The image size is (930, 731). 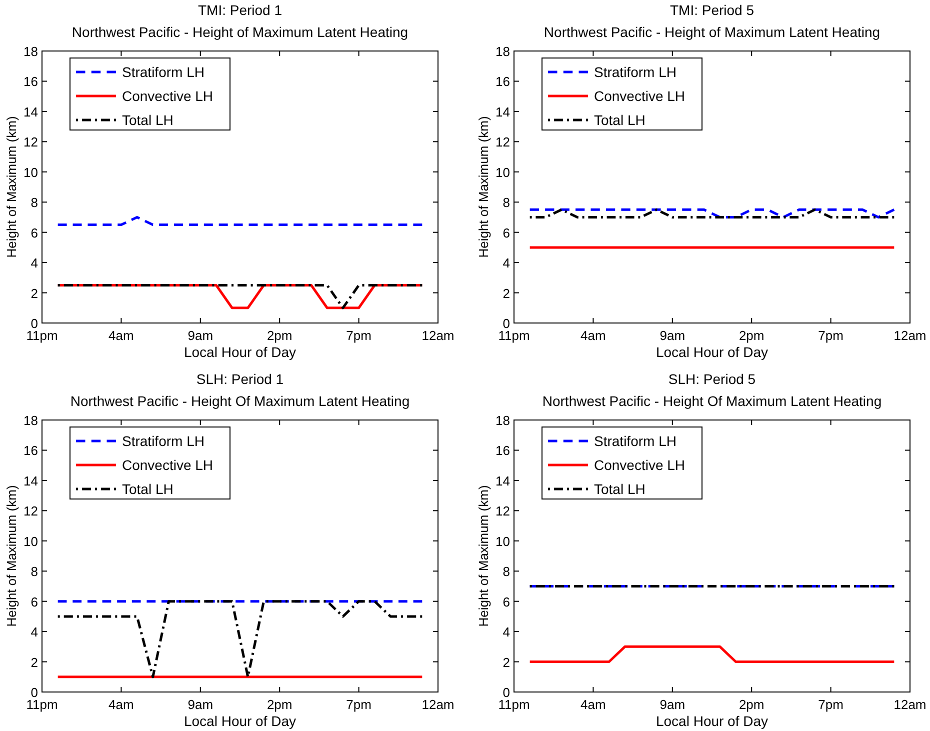 I want to click on chart-title: TMI: Period 1, so click(x=240, y=10).